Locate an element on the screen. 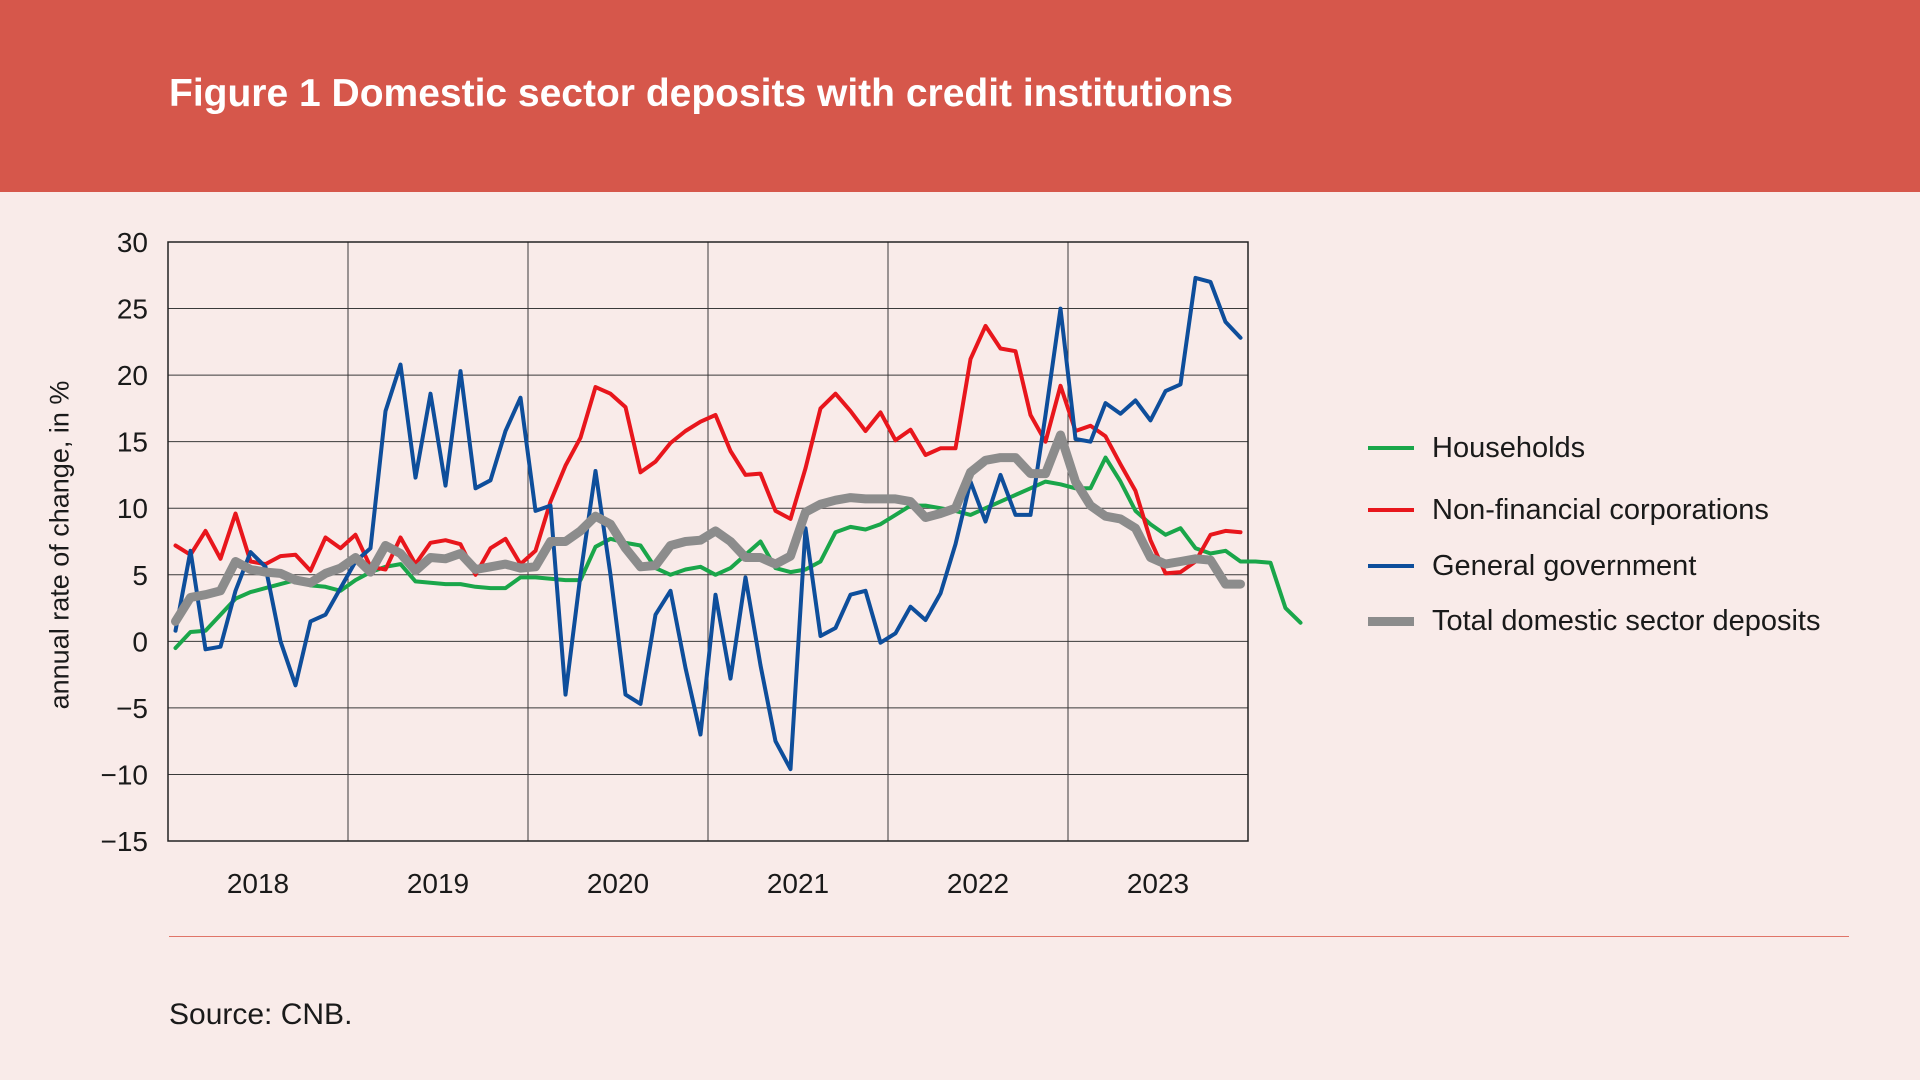 Image resolution: width=1920 pixels, height=1080 pixels. legend-item-households: Households is located at coordinates (1476, 448).